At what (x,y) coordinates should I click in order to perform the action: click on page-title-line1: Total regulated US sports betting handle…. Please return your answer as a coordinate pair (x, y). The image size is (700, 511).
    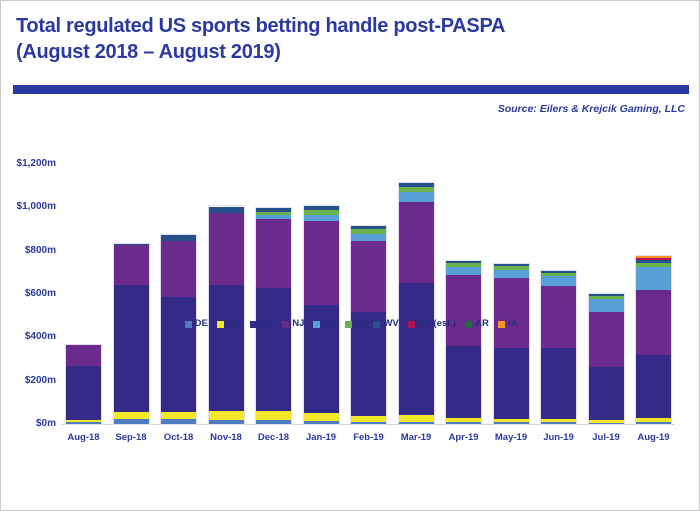
    Looking at the image, I should click on (261, 26).